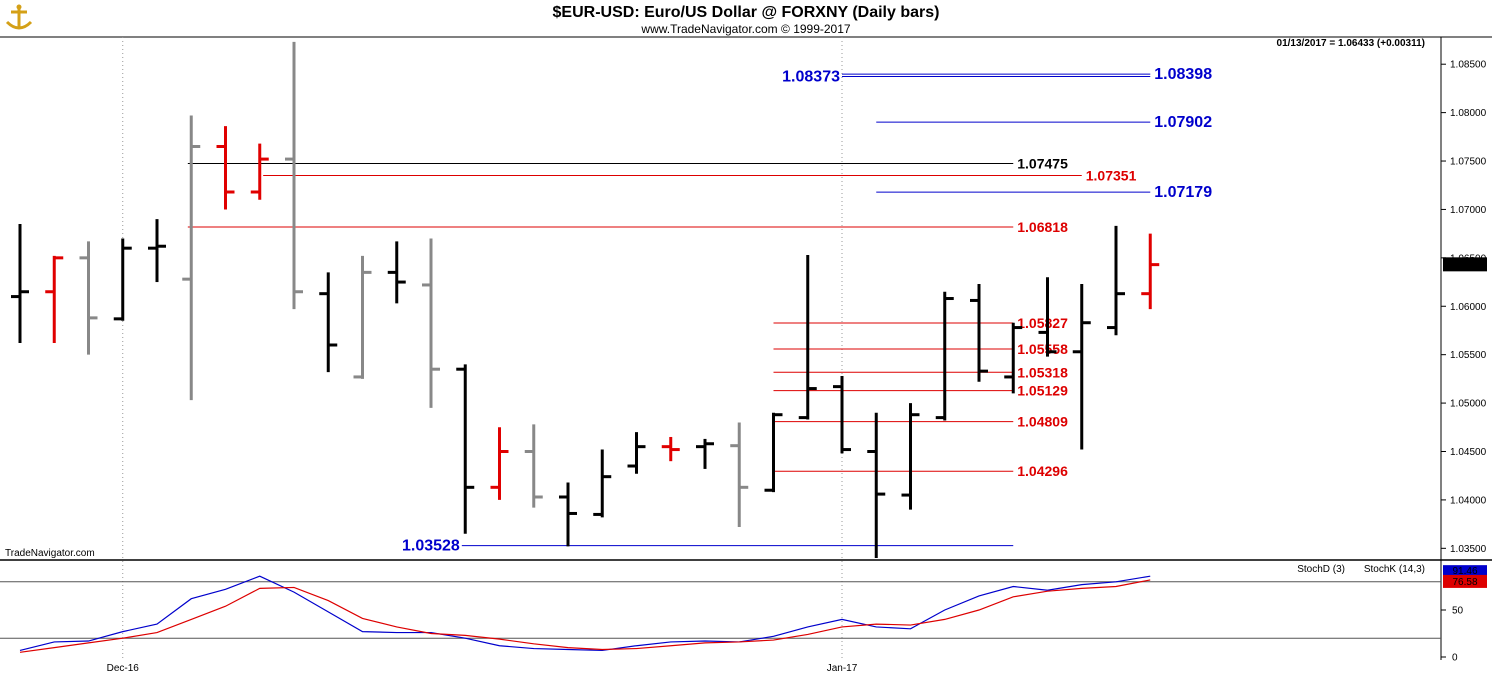  What do you see at coordinates (431, 546) in the screenshot?
I see `level-label: 1.03528` at bounding box center [431, 546].